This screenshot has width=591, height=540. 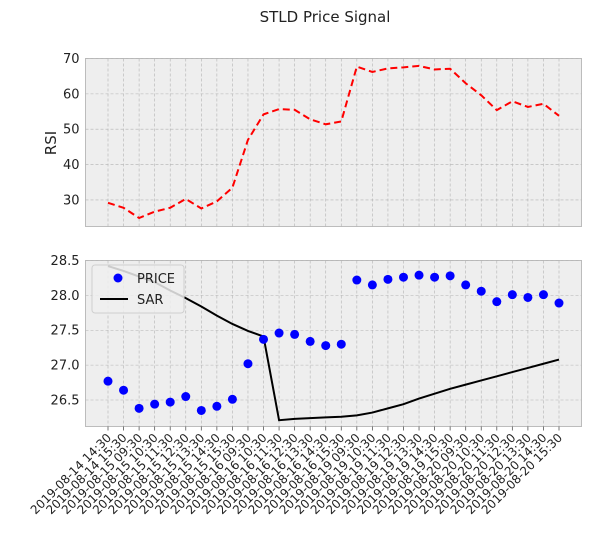 What do you see at coordinates (156, 279) in the screenshot?
I see `legend-price-label: PRICE` at bounding box center [156, 279].